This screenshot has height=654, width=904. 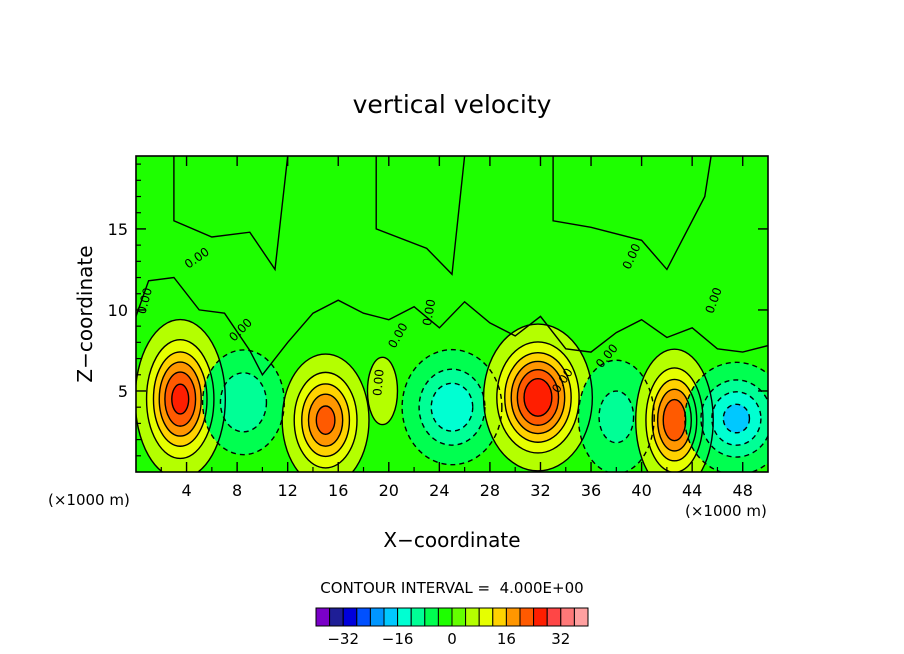 I want to click on colorbar-tick-label: 0, so click(x=452, y=639).